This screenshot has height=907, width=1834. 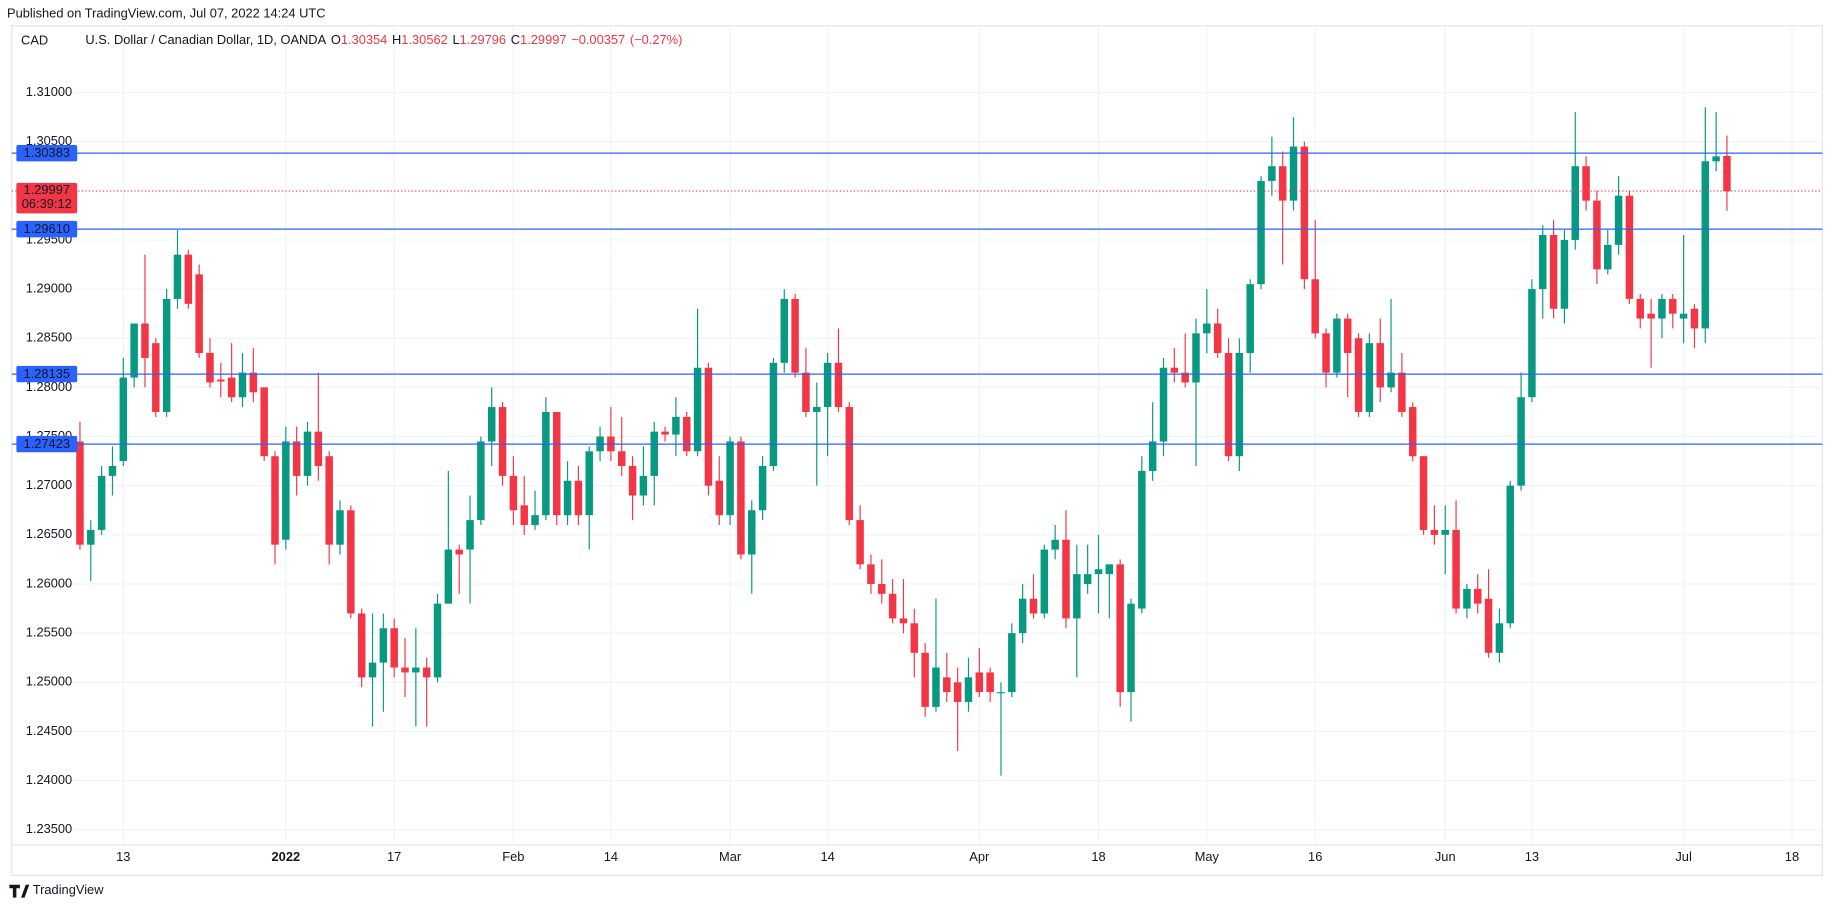 I want to click on legend-prefix: O, so click(x=336, y=39).